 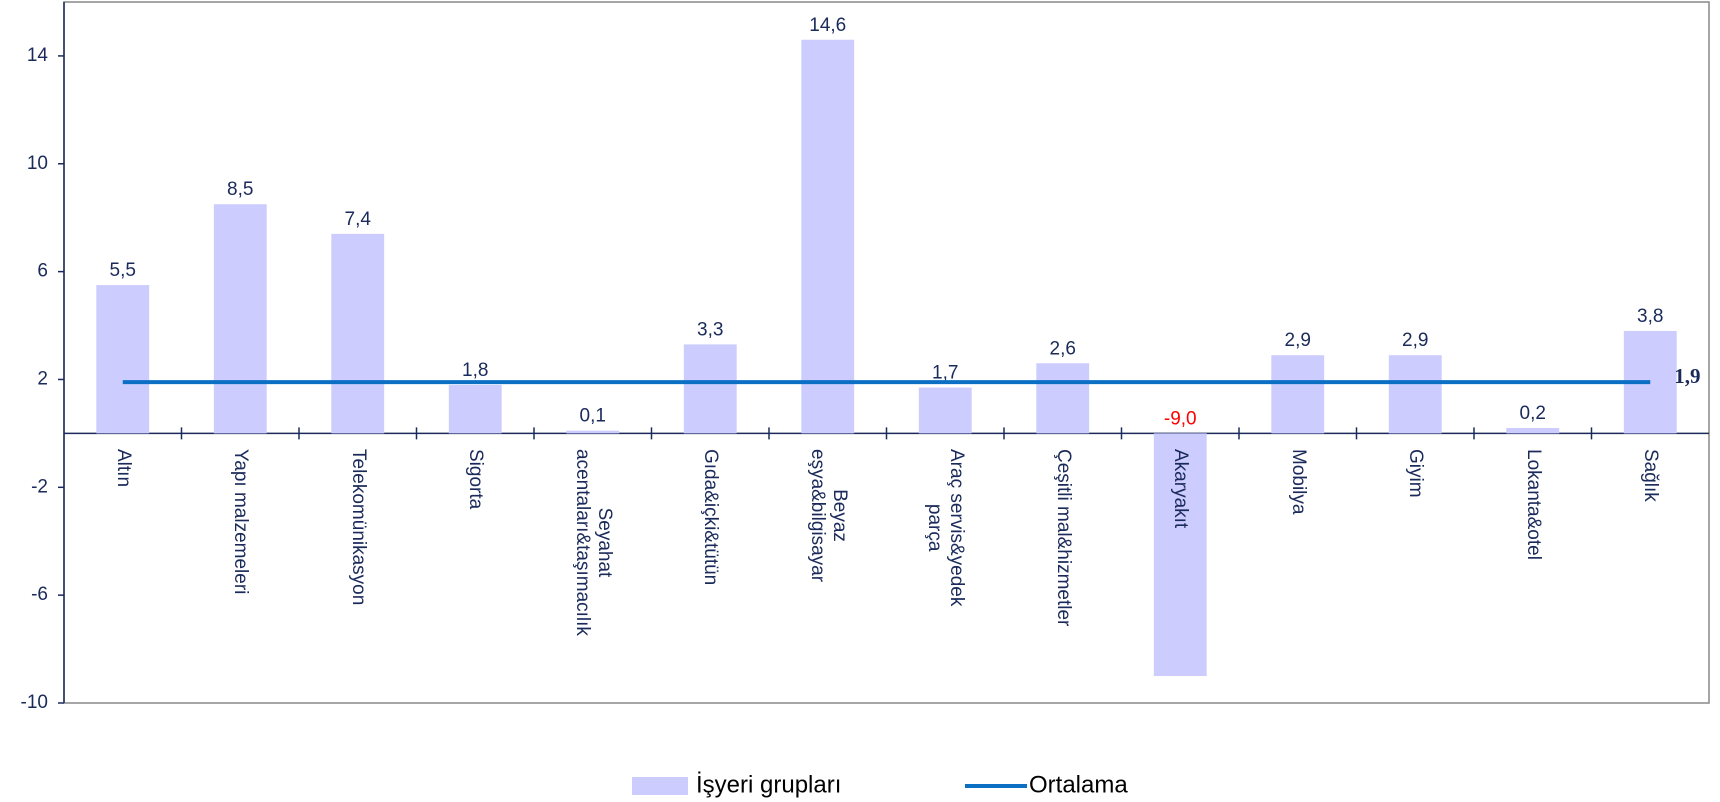 What do you see at coordinates (828, 516) in the screenshot?
I see `x-tick-label: Beyaz eşya&bilgisayar` at bounding box center [828, 516].